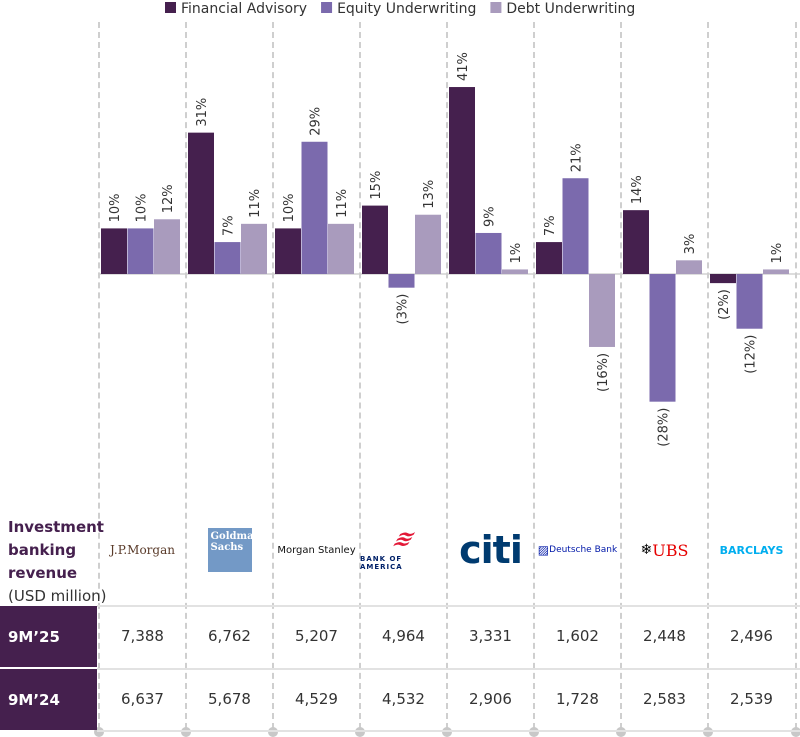  Describe the element at coordinates (490, 636) in the screenshot. I see `revenue-cell: 3,331` at that location.